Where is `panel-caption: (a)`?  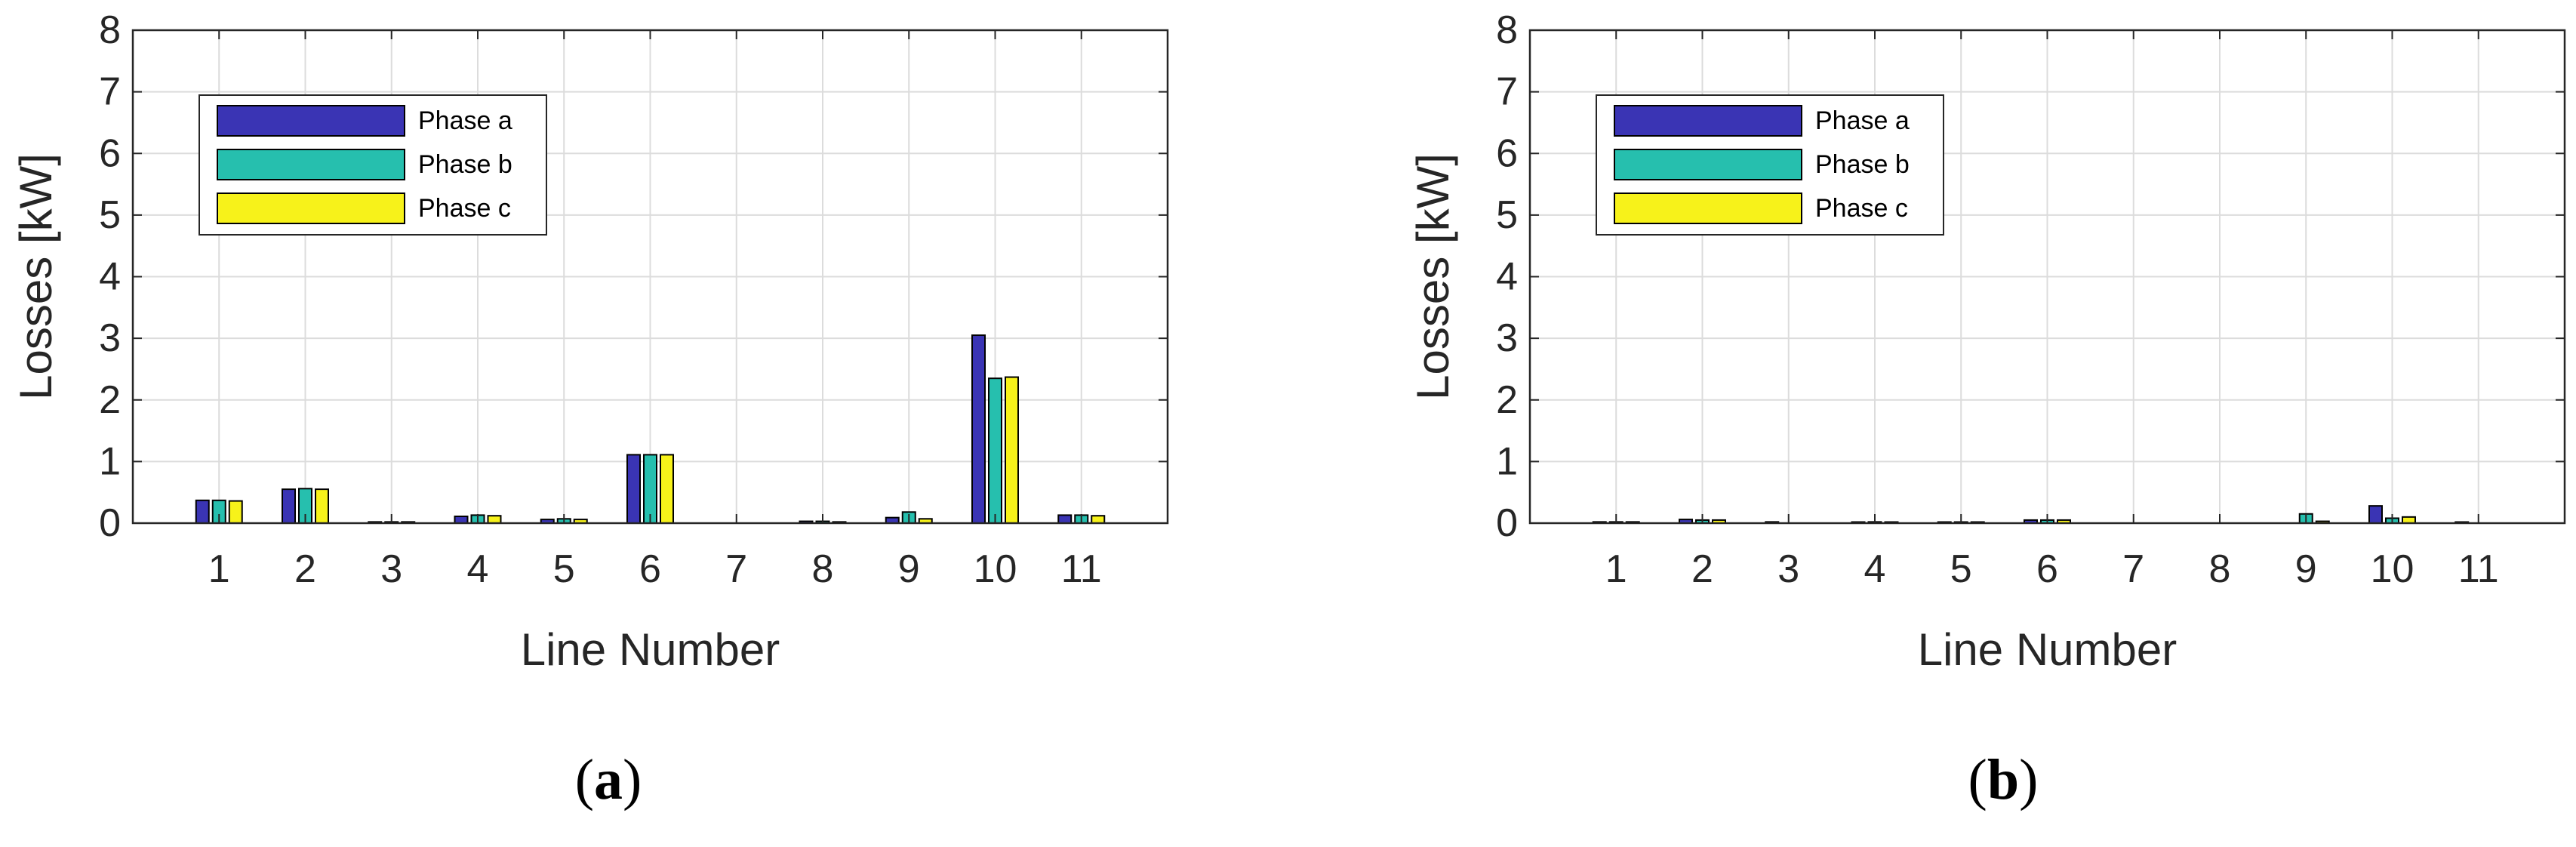 panel-caption: (a) is located at coordinates (608, 780).